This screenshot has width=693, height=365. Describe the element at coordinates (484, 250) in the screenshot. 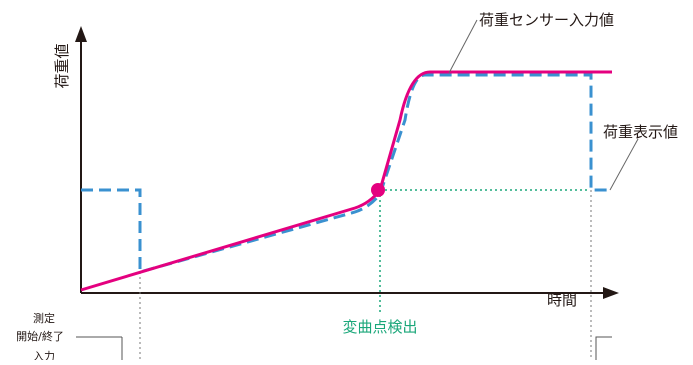

I see `detect-guides` at that location.